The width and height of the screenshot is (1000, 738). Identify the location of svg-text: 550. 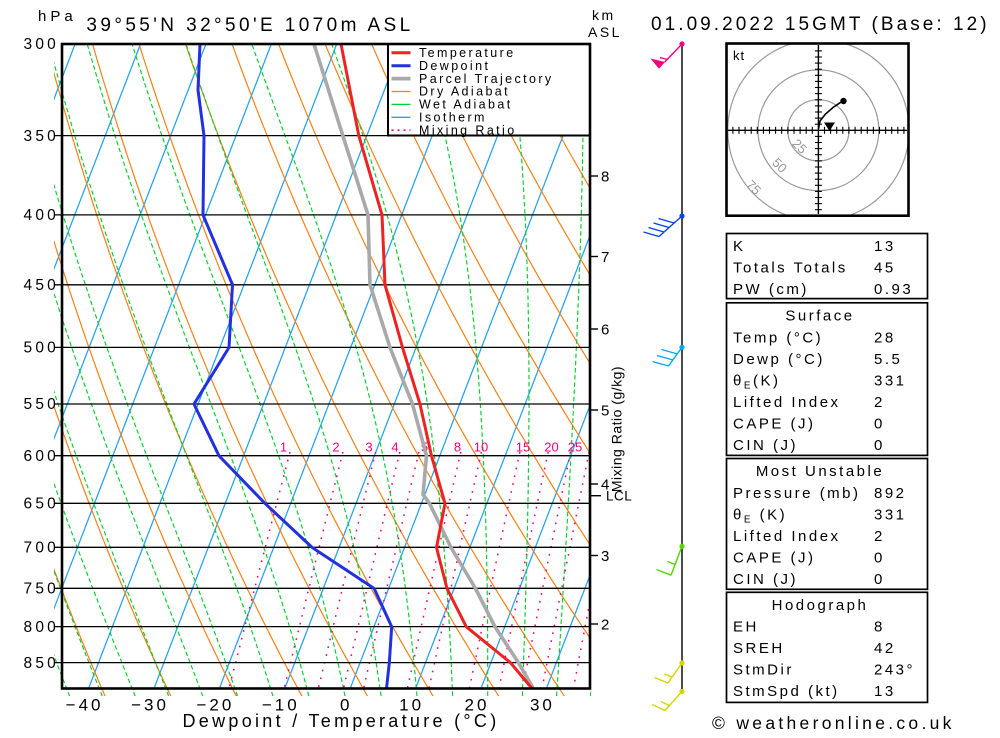
(41, 404).